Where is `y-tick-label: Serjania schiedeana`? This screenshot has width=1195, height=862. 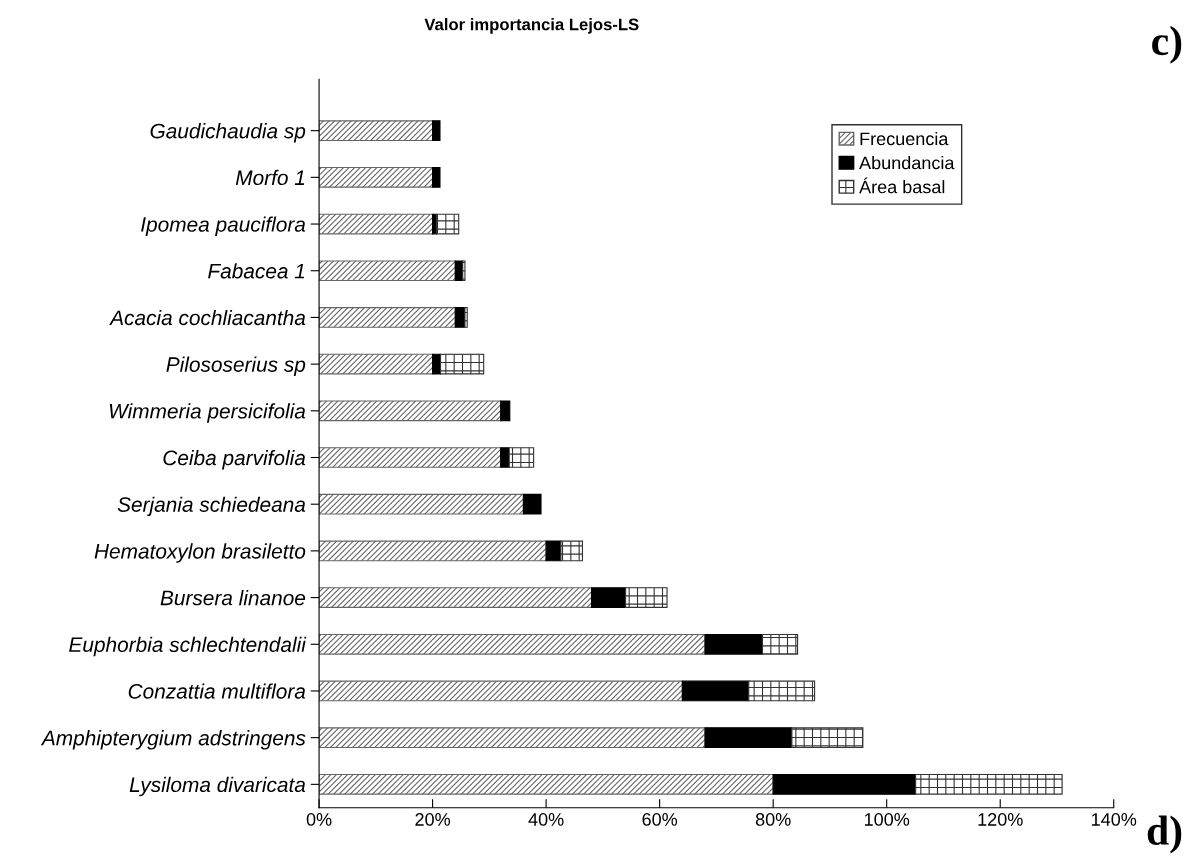
y-tick-label: Serjania schiedeana is located at coordinates (211, 506).